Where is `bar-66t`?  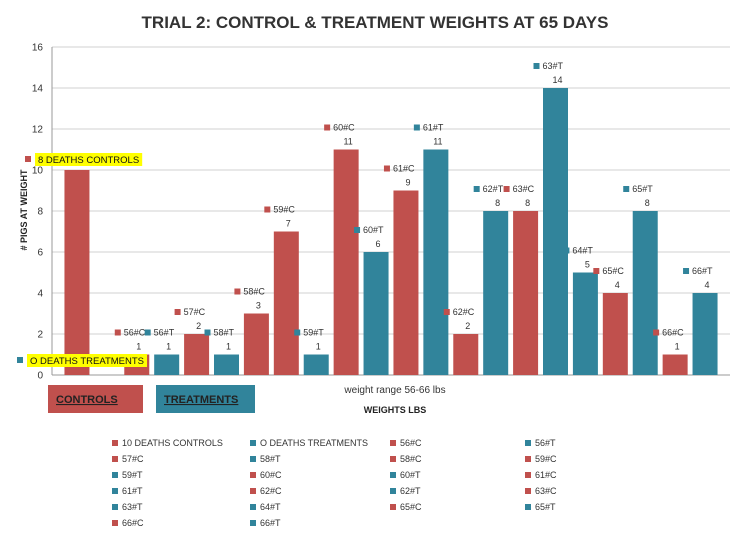 bar-66t is located at coordinates (705, 334).